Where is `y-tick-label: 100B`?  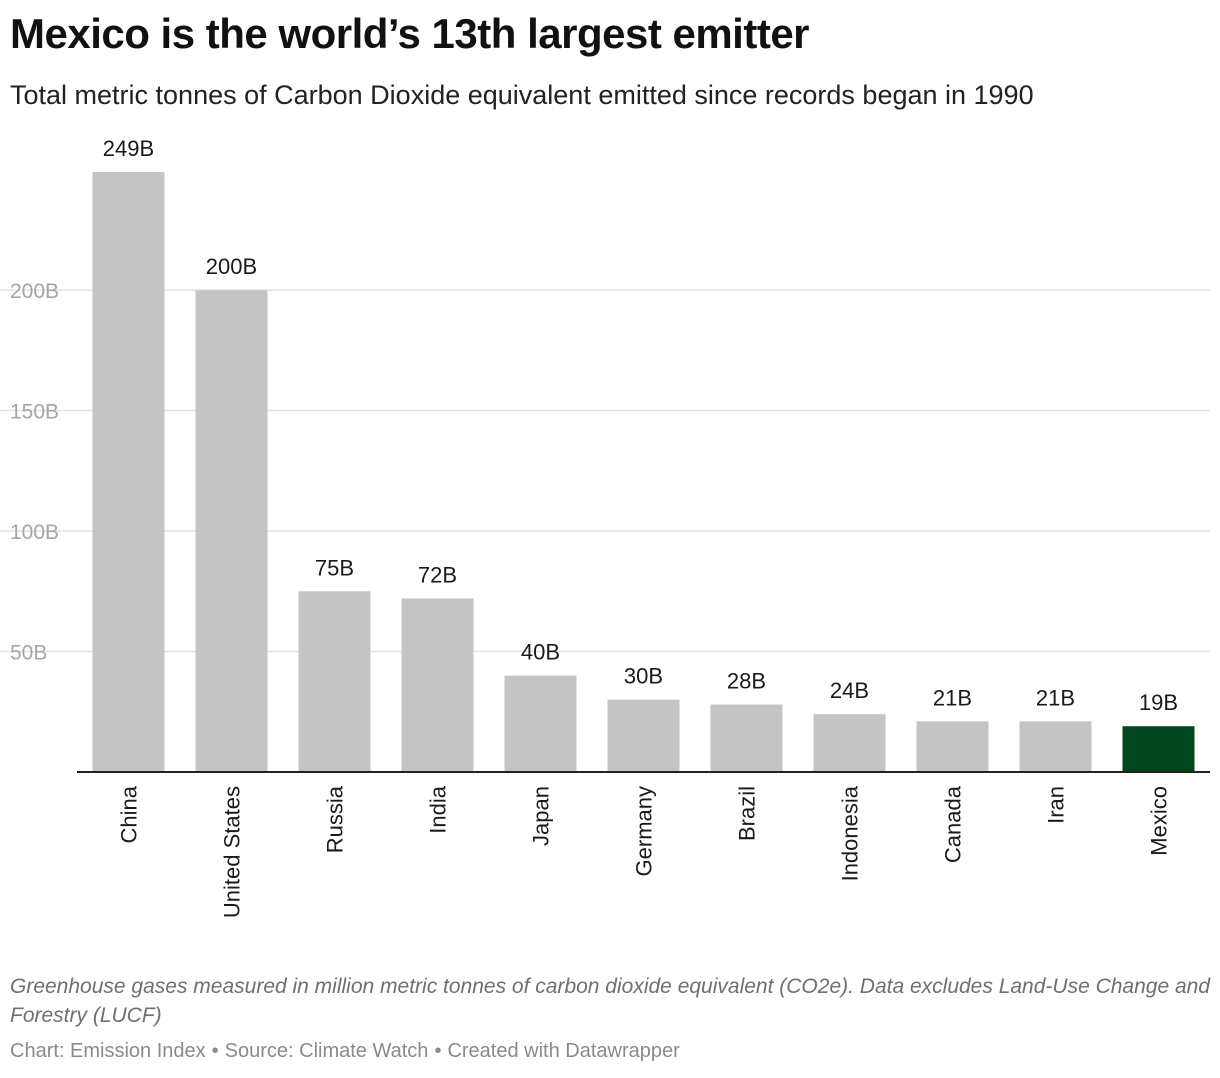
y-tick-label: 100B is located at coordinates (34, 532).